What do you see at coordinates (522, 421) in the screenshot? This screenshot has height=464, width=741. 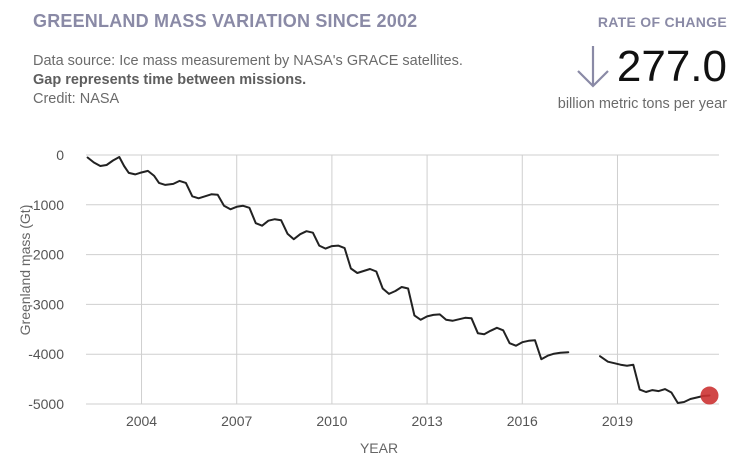 I see `x-tick-label: 2016` at bounding box center [522, 421].